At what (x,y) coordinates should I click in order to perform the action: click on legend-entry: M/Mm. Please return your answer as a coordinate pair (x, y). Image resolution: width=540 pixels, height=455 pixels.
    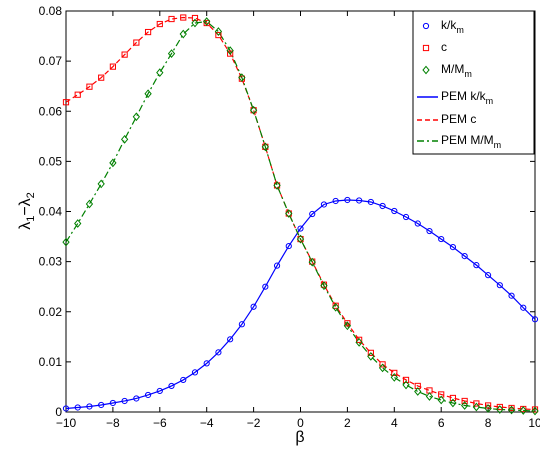
    Looking at the image, I should click on (447, 70).